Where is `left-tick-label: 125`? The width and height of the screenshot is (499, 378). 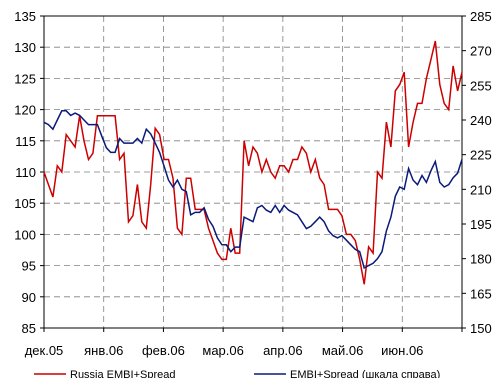 left-tick-label: 125 is located at coordinates (25, 78).